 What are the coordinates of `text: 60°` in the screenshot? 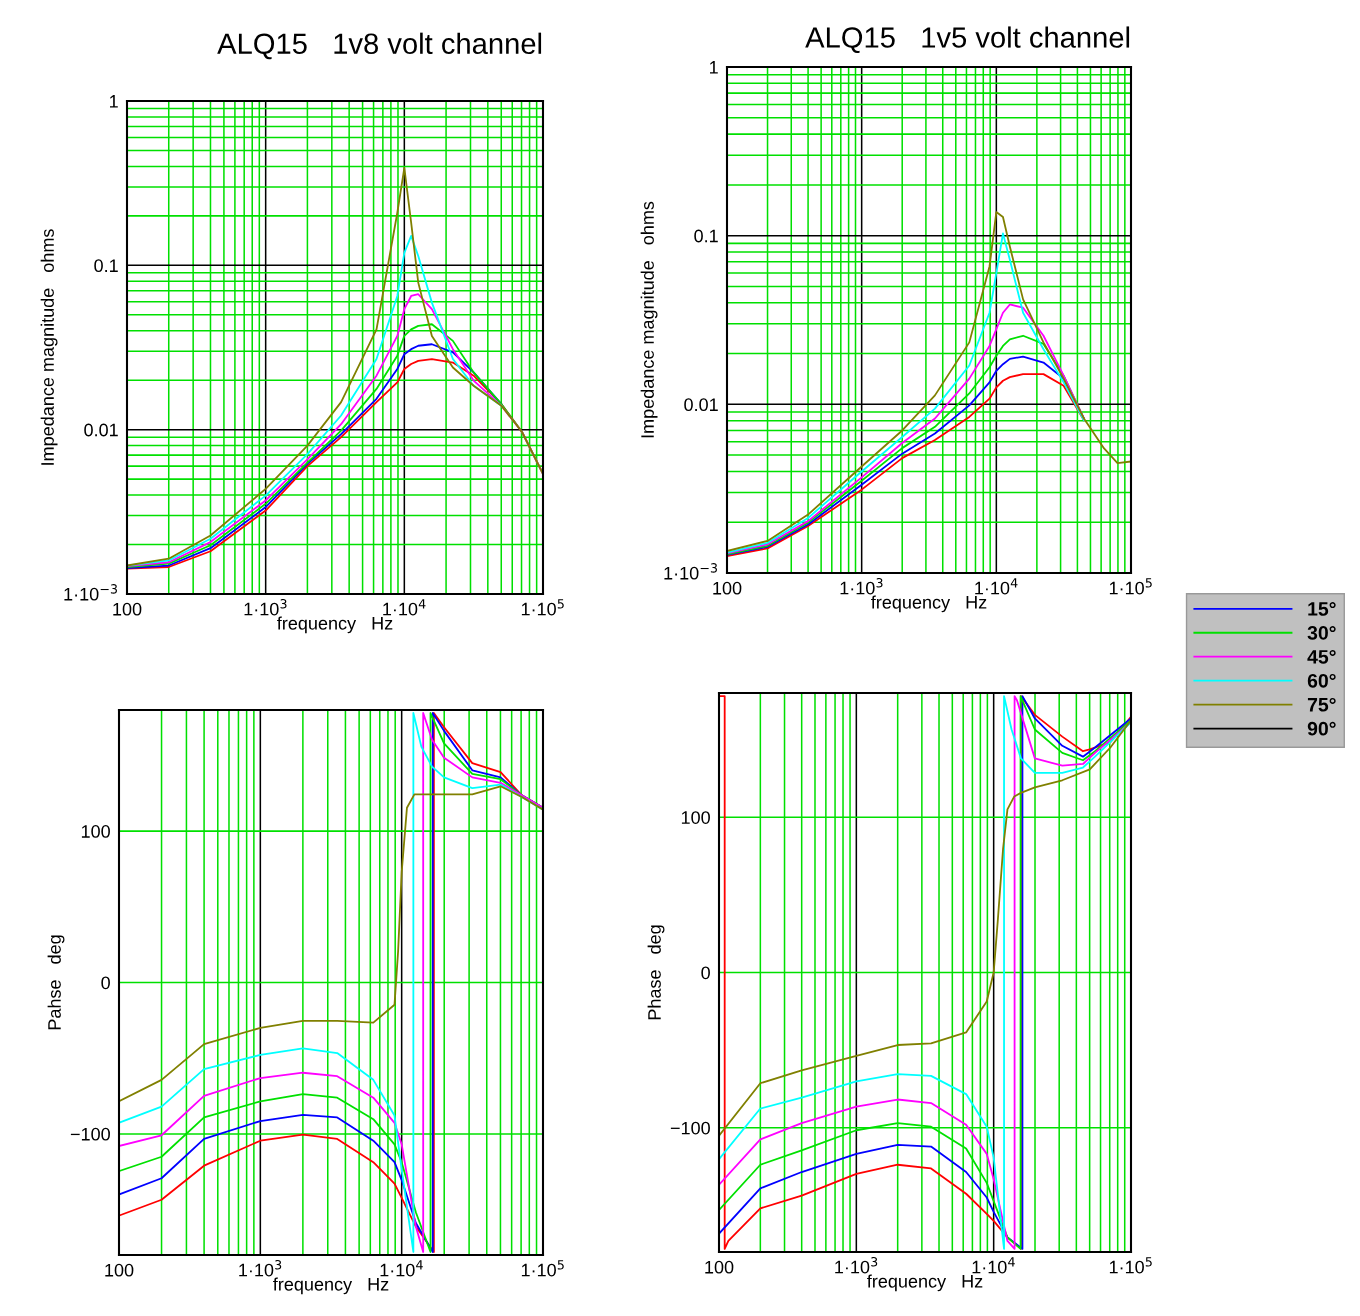 It's located at (1321, 680).